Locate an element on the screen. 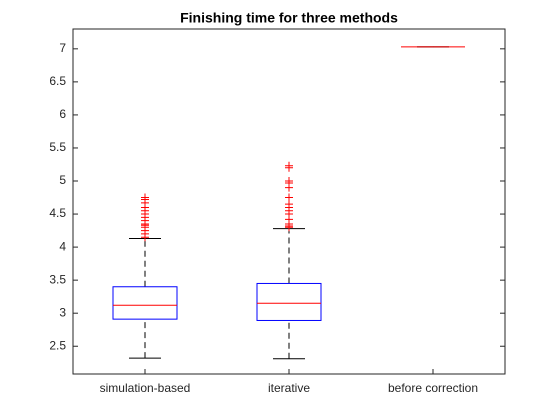 Image resolution: width=560 pixels, height=420 pixels. y-tick-label: 4 is located at coordinates (62, 246).